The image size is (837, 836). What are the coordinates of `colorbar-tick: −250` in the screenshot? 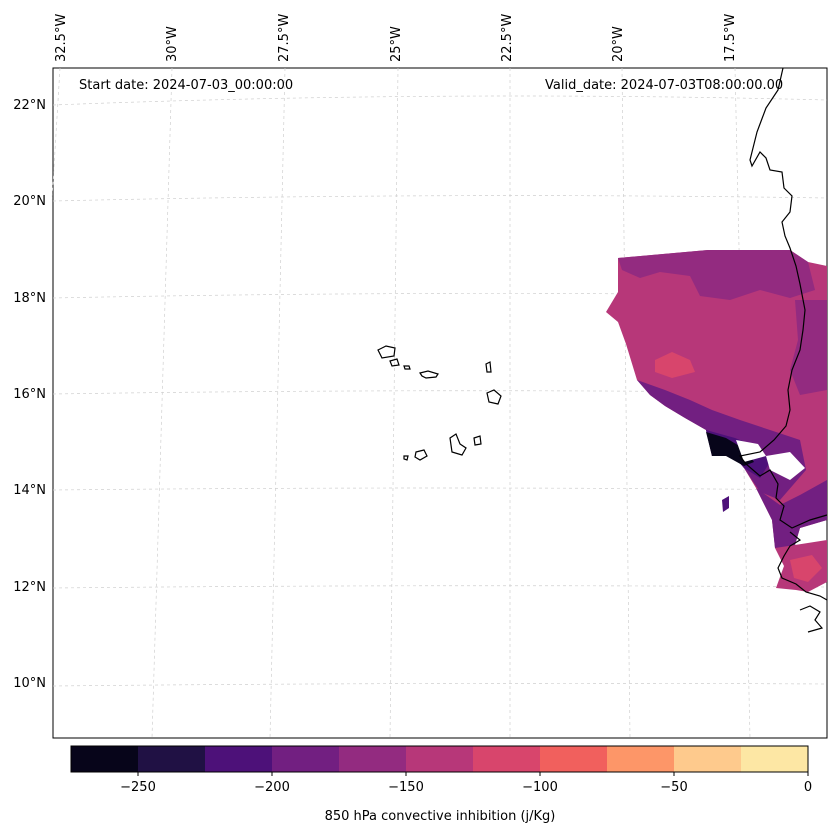 It's located at (138, 787).